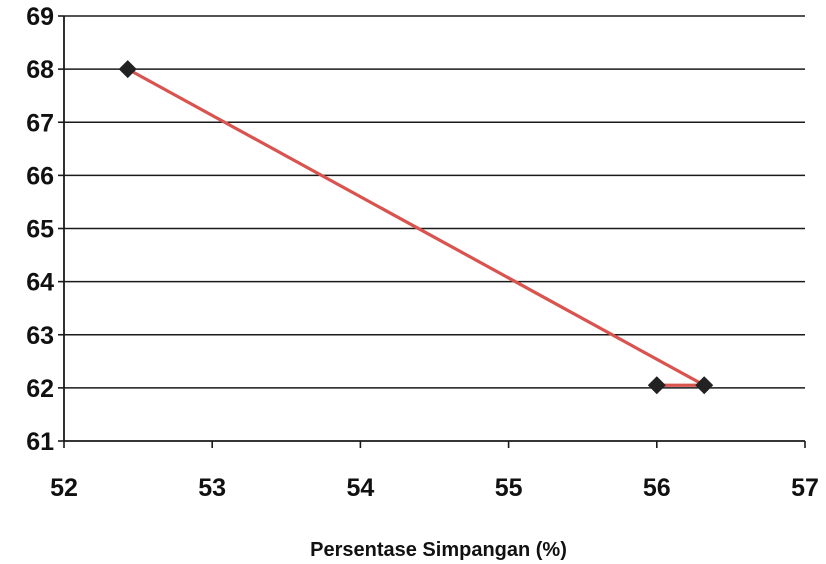 The height and width of the screenshot is (564, 826). What do you see at coordinates (64, 488) in the screenshot?
I see `x-tick-label: 52` at bounding box center [64, 488].